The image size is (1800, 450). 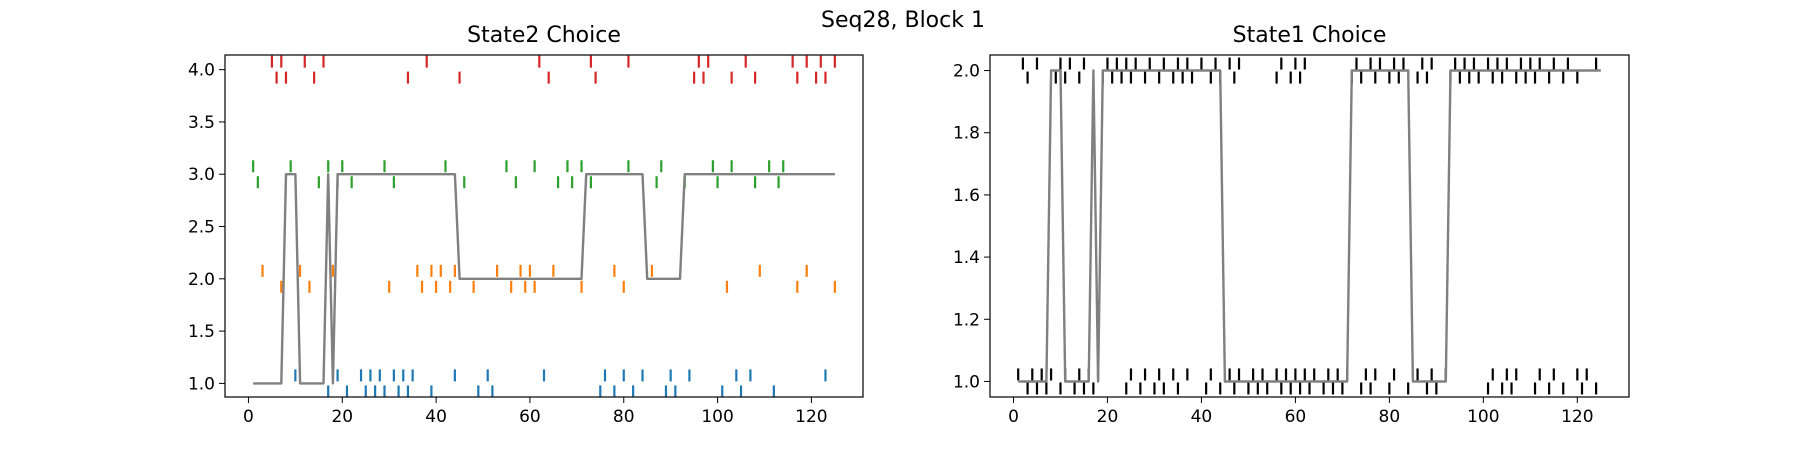 I want to click on y-tick-label: 1.4, so click(x=966, y=258).